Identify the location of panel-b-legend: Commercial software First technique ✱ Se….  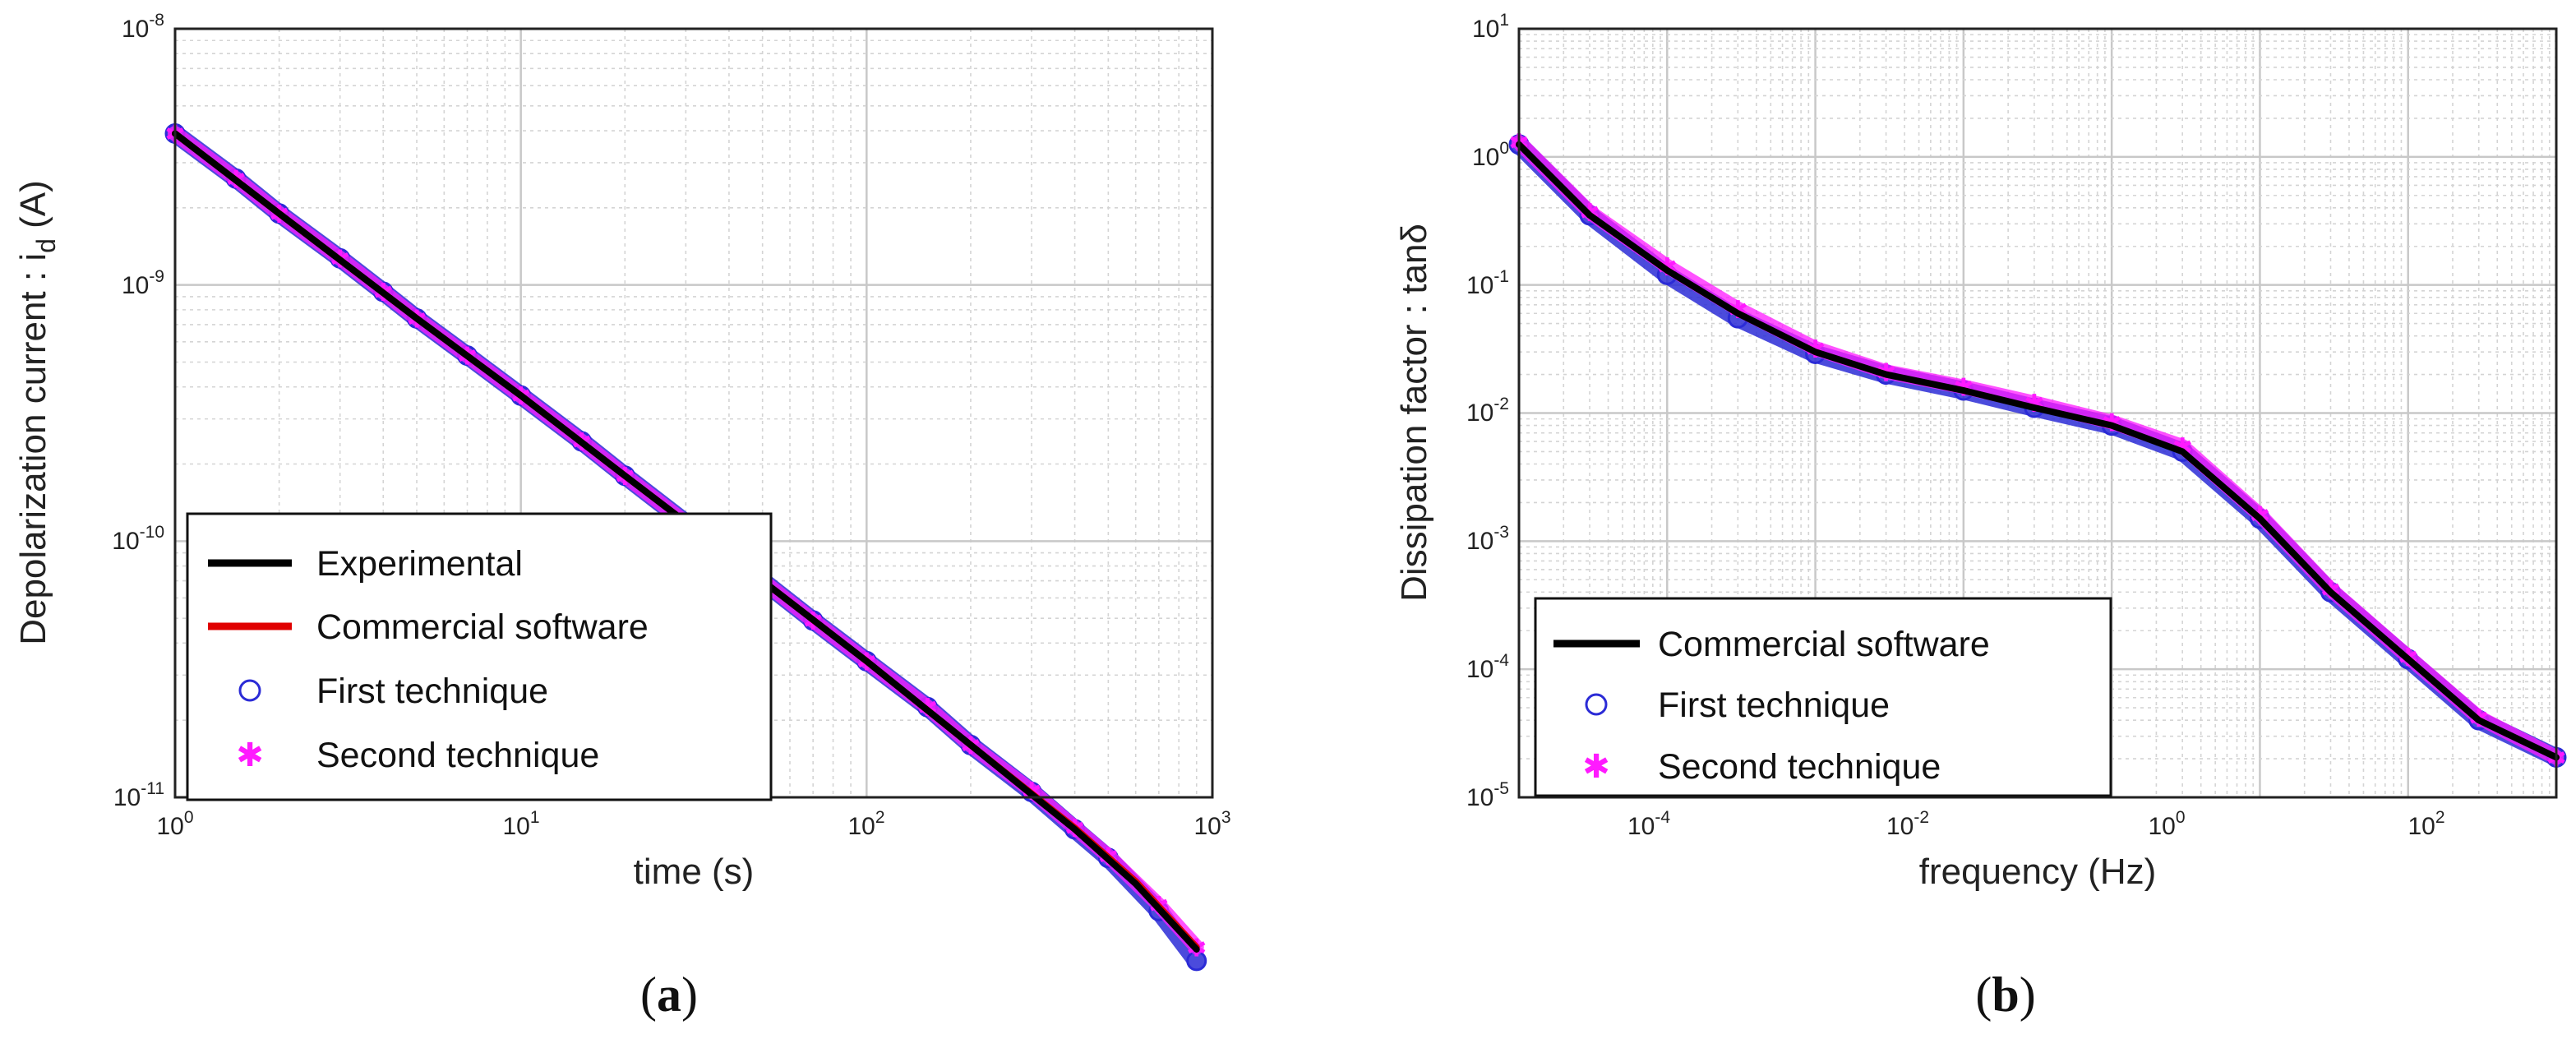
(1823, 697).